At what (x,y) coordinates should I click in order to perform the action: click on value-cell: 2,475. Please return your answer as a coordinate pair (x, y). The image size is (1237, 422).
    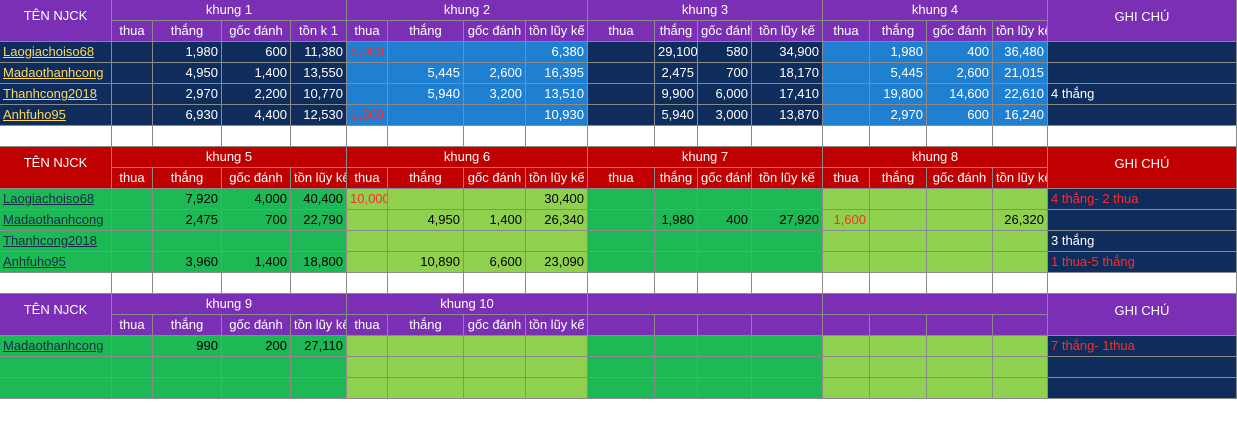
    Looking at the image, I should click on (676, 73).